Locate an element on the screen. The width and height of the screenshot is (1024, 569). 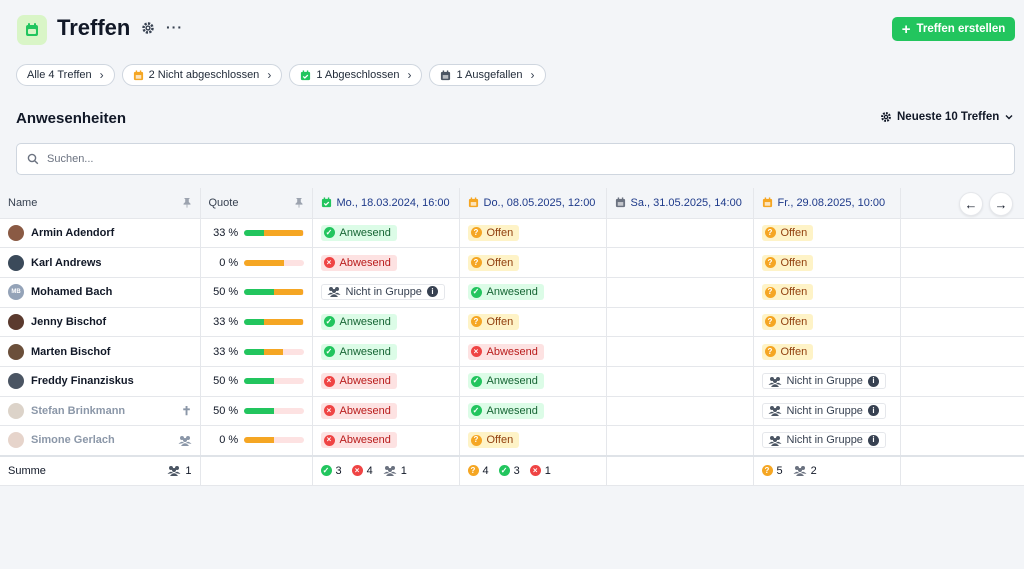
filter-all-meetings: Alle 4 Treffen › is located at coordinates (65, 75).